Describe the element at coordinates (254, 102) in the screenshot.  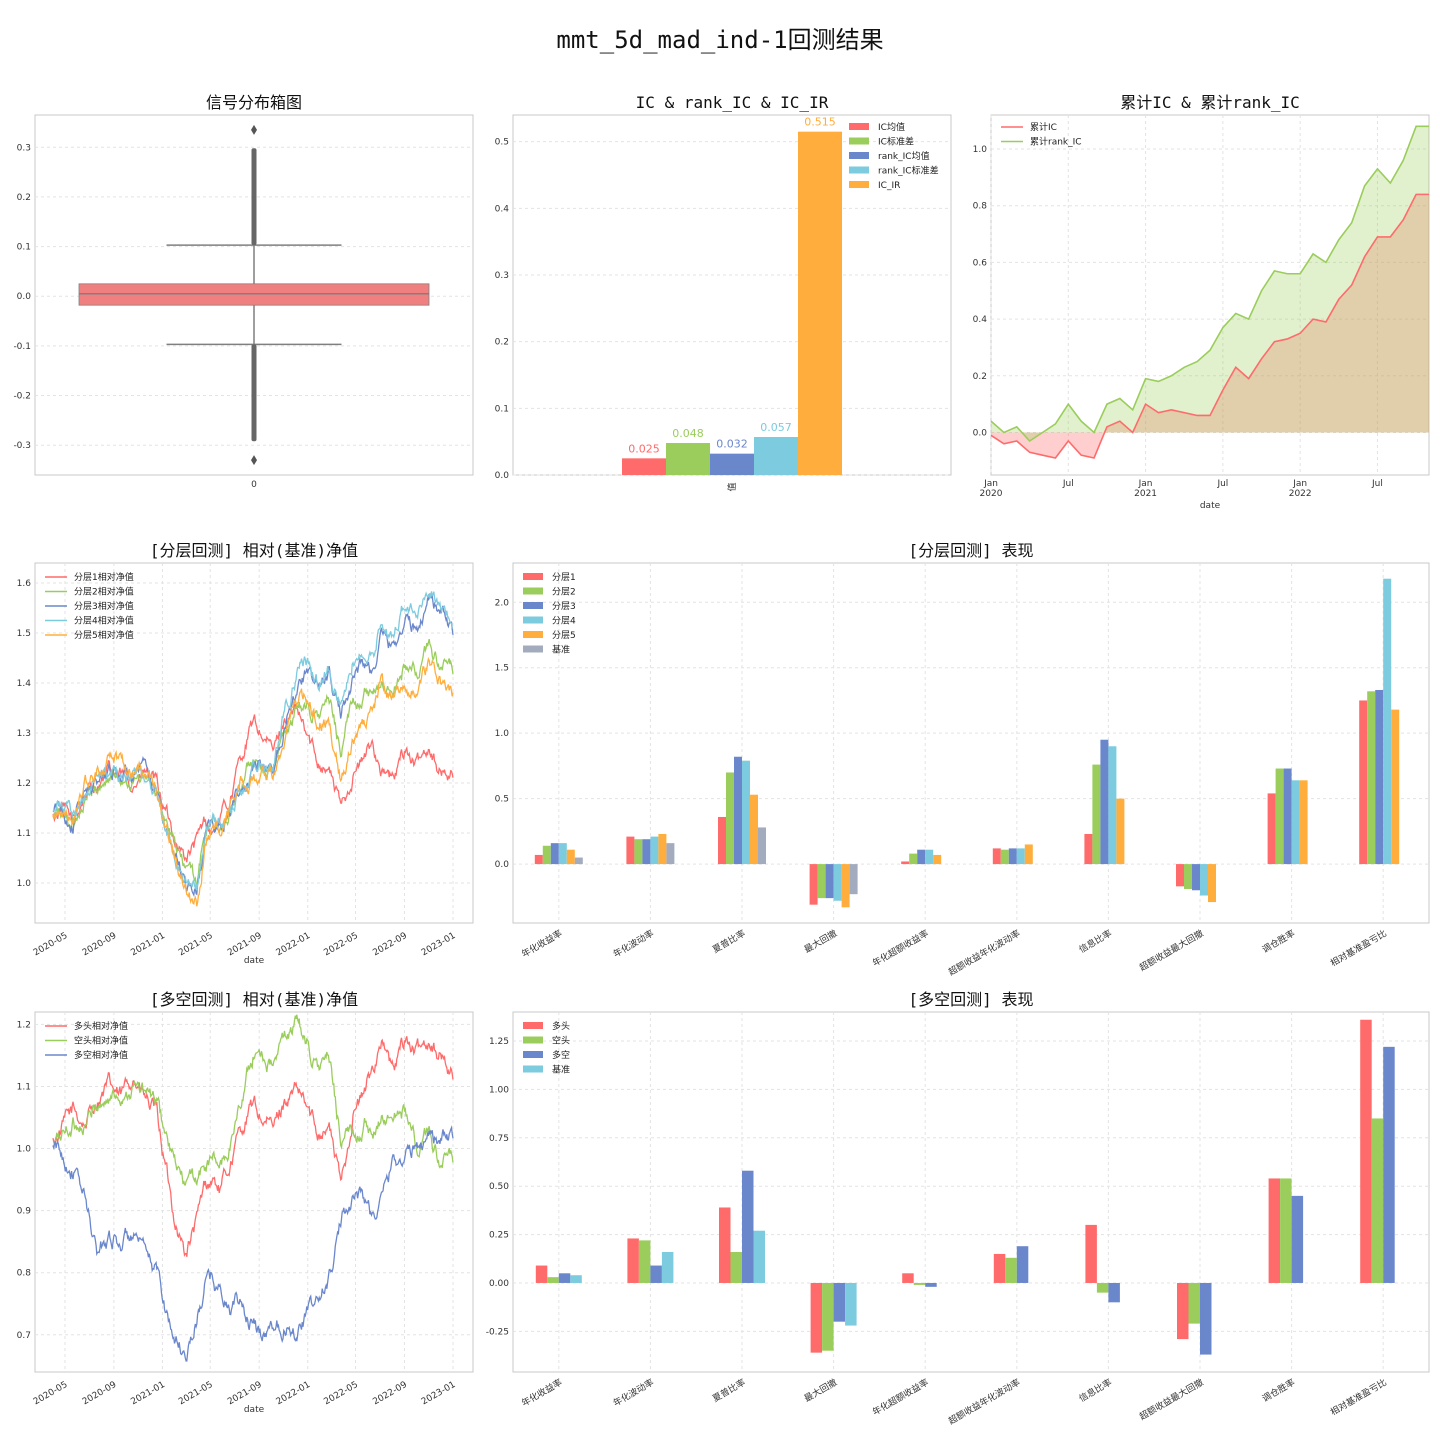
I see `panel-title: 信号分布箱图` at that location.